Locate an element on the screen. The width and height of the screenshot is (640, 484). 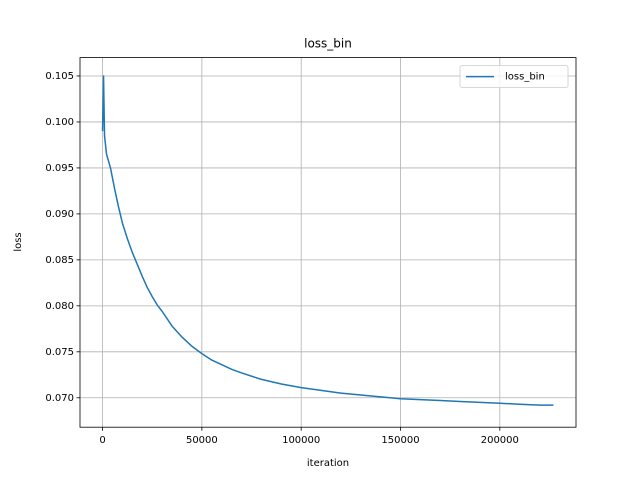
y-tick-label: 0.075 is located at coordinates (59, 352).